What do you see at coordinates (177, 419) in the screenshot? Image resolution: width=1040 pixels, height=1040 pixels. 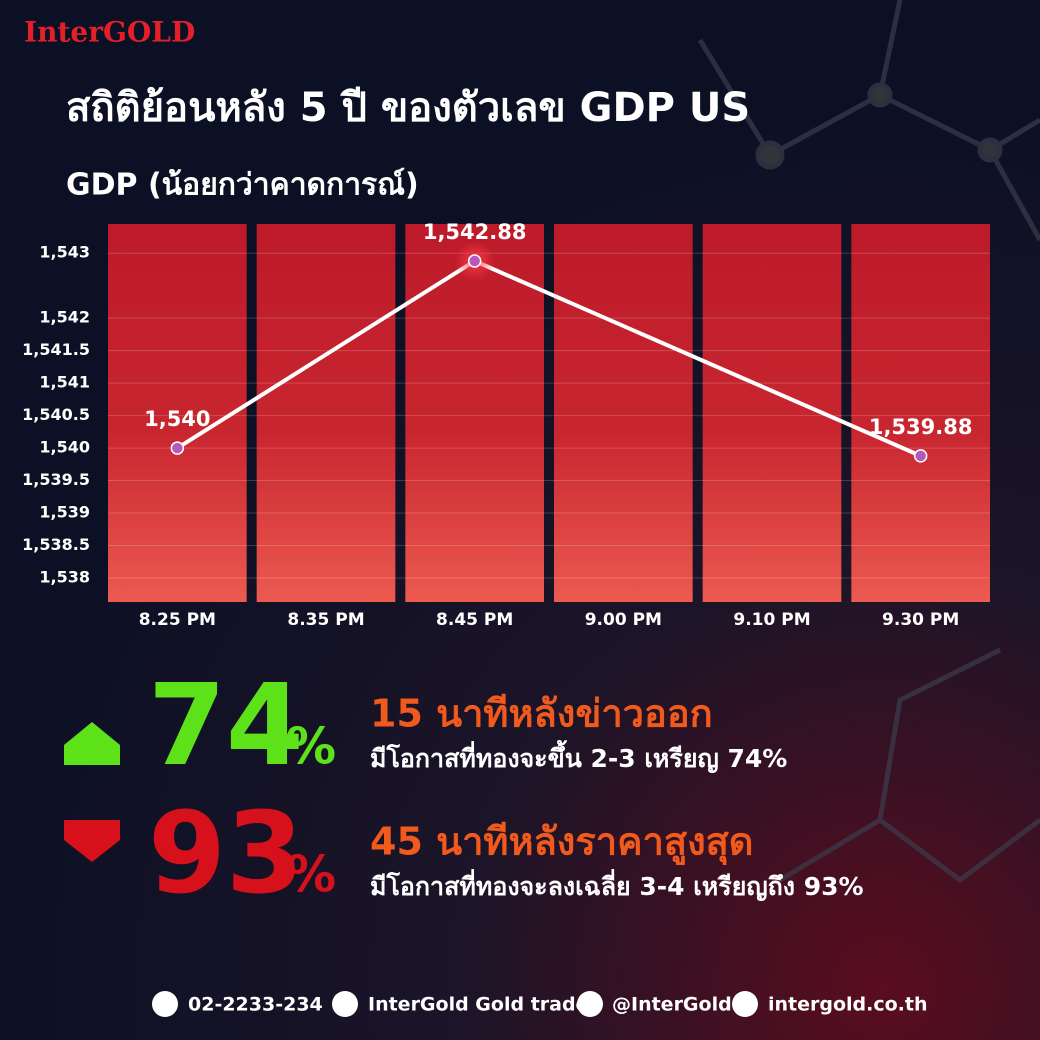 I see `value-label: 1,540` at bounding box center [177, 419].